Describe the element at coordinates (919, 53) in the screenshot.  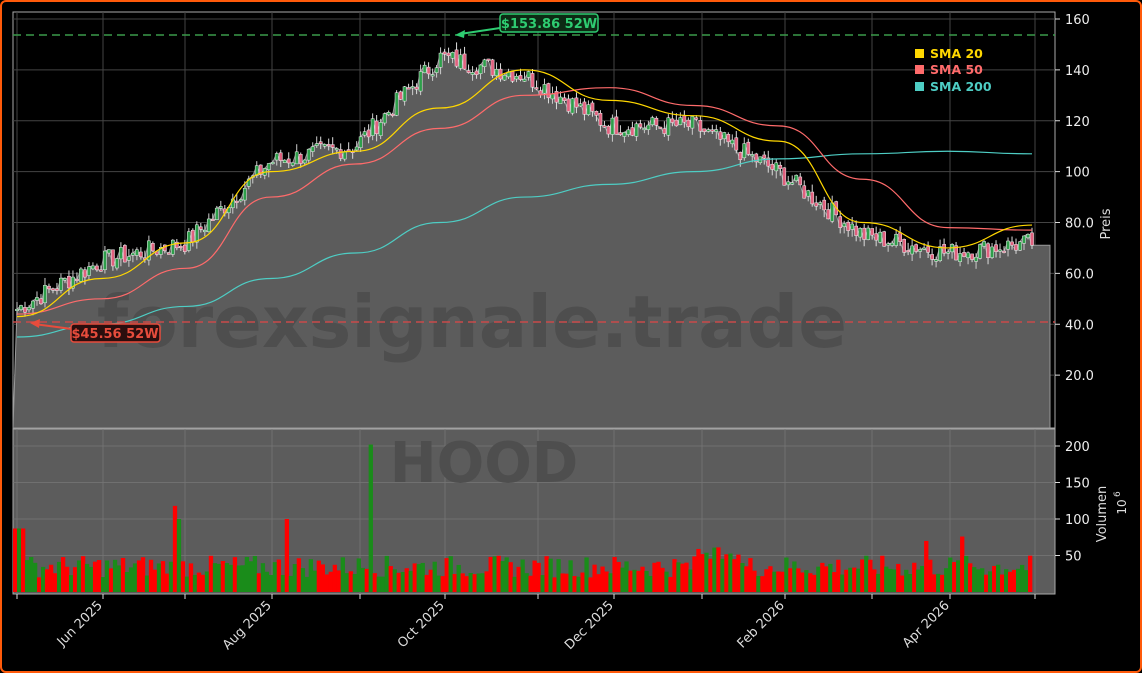
I see `legend-swatch-sma20` at that location.